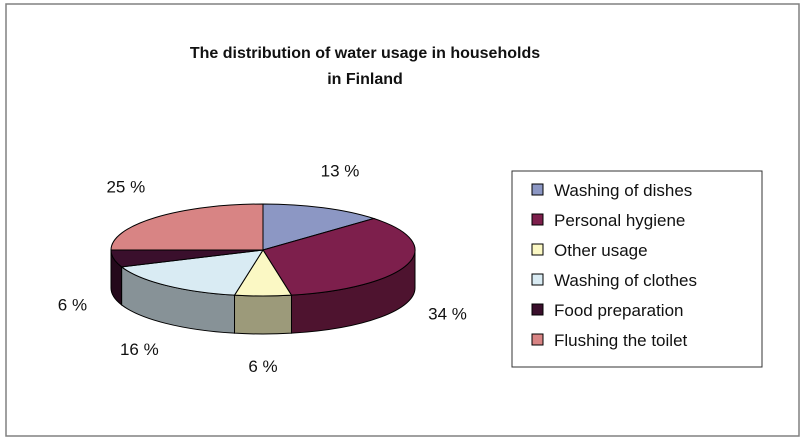  What do you see at coordinates (537, 339) in the screenshot?
I see `legend-swatch-flushing-the-toilet` at bounding box center [537, 339].